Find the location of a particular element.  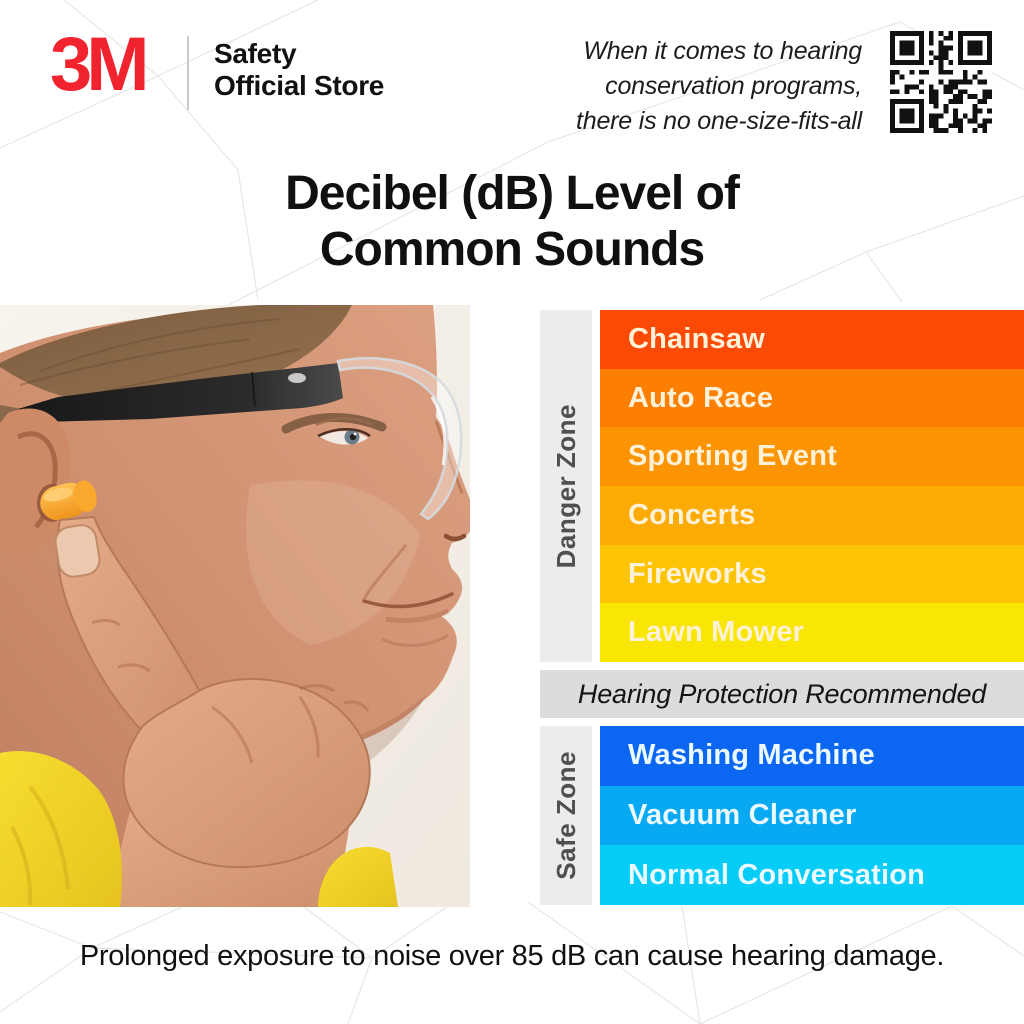

brand-logo-3m: 3M is located at coordinates (100, 64).